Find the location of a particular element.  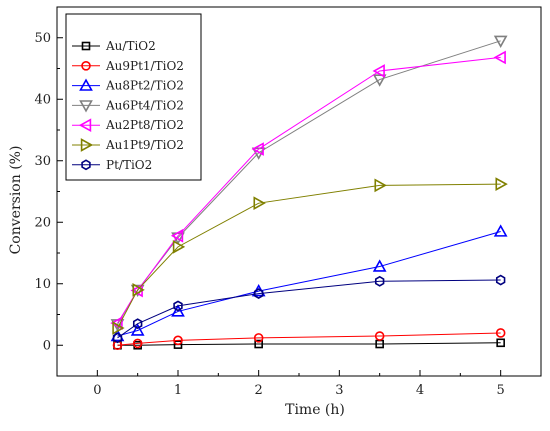

y-tick-label: 50 is located at coordinates (42, 38).